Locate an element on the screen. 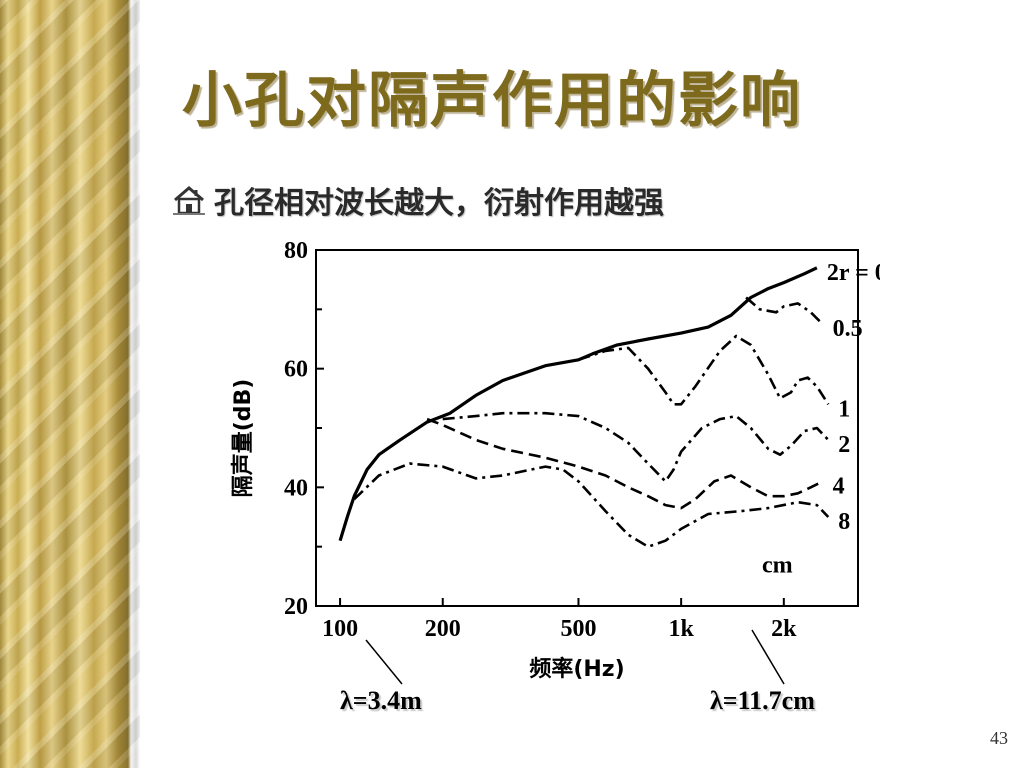 The width and height of the screenshot is (1024, 768). unit-label: cm is located at coordinates (777, 565).